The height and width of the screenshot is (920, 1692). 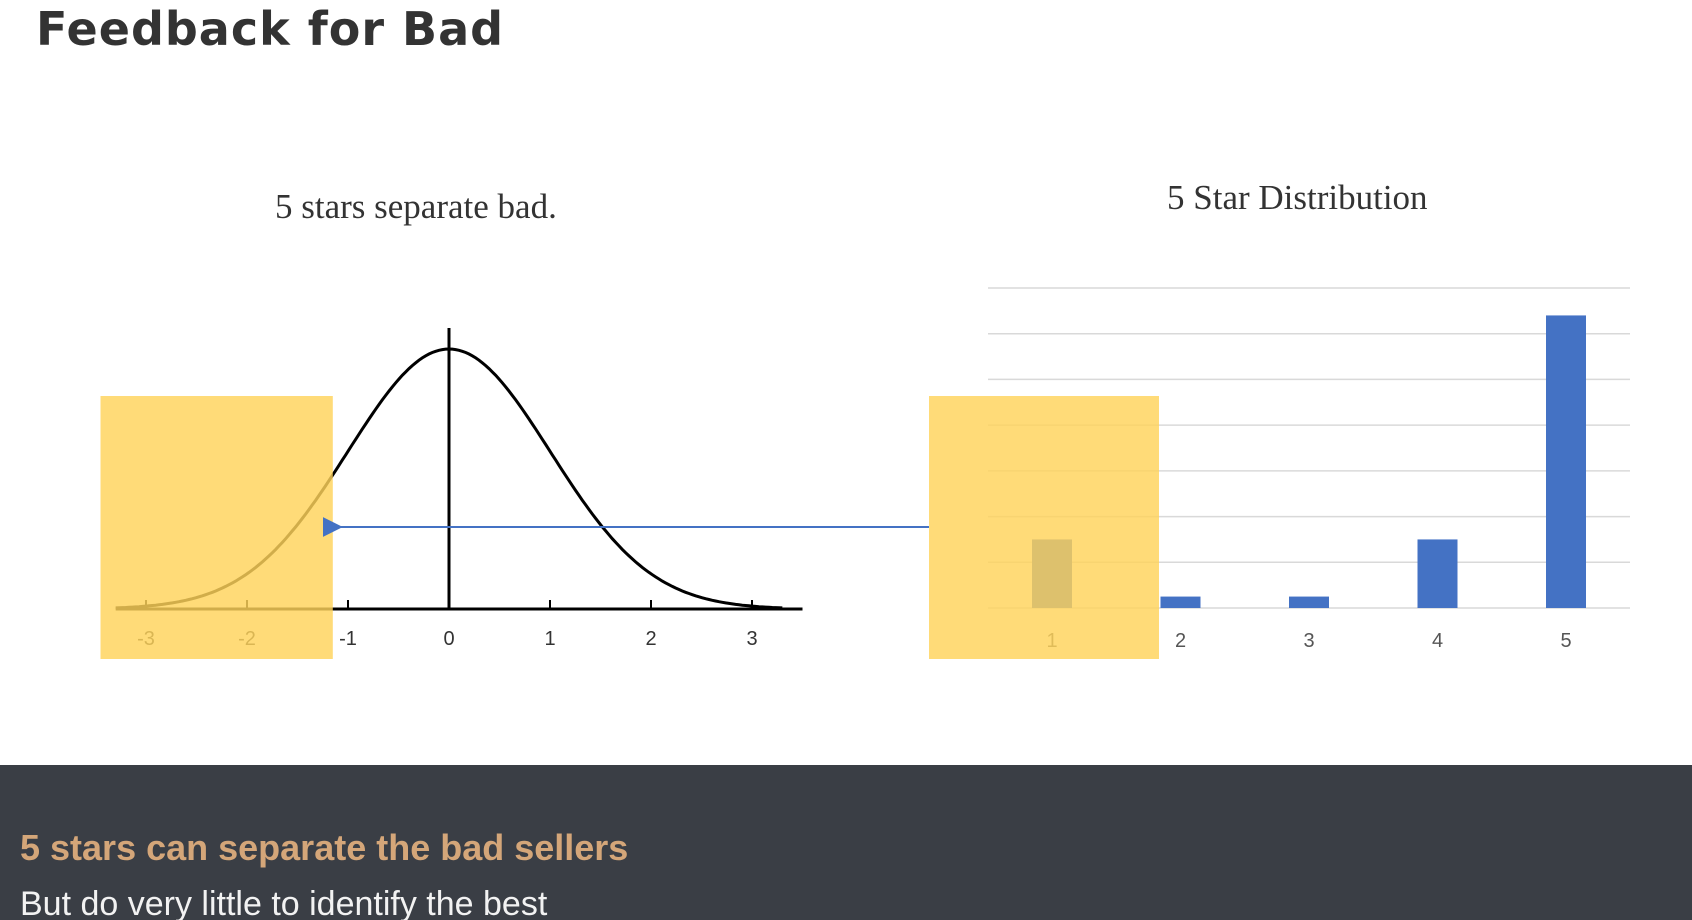 What do you see at coordinates (324, 847) in the screenshot?
I see `footer-headline: 5 stars can separate the bad sellers` at bounding box center [324, 847].